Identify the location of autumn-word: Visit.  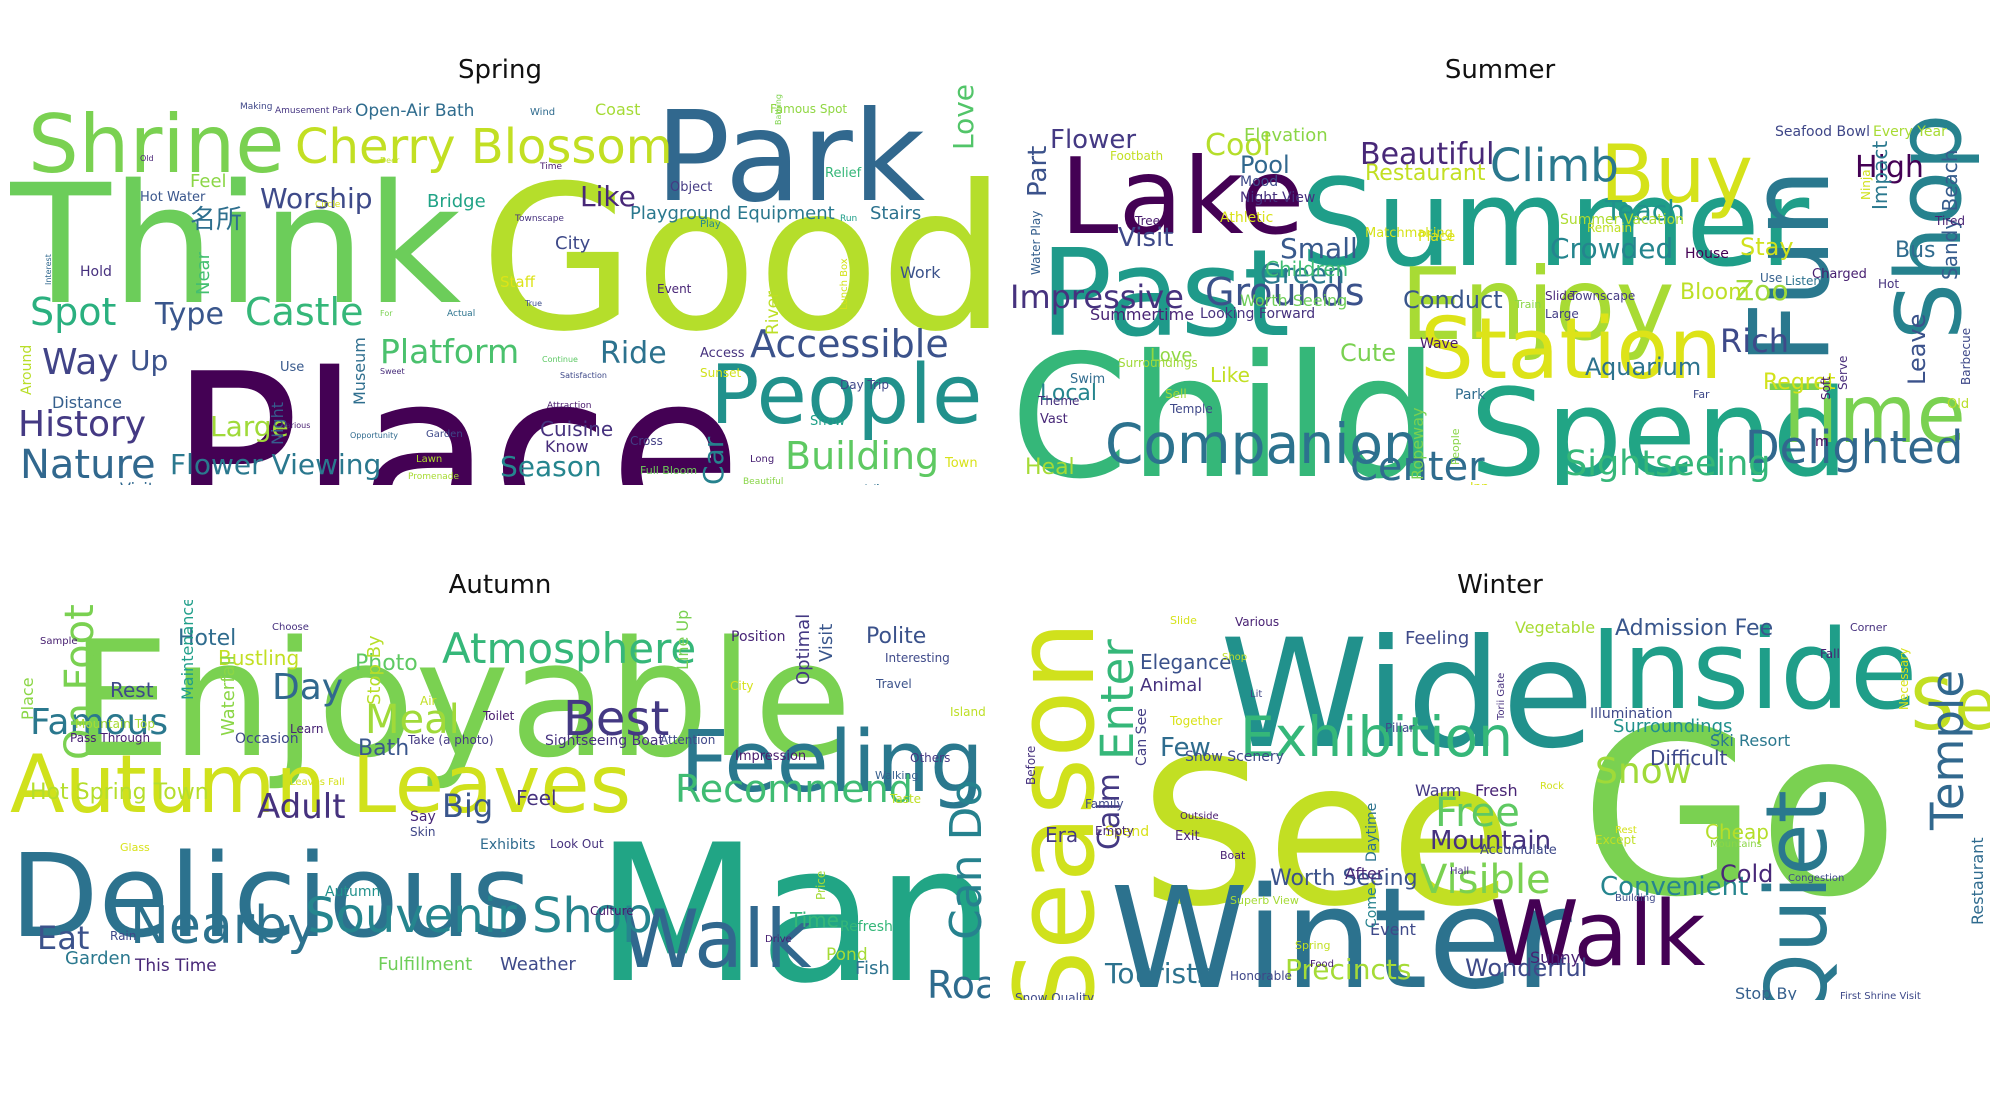
(826, 642).